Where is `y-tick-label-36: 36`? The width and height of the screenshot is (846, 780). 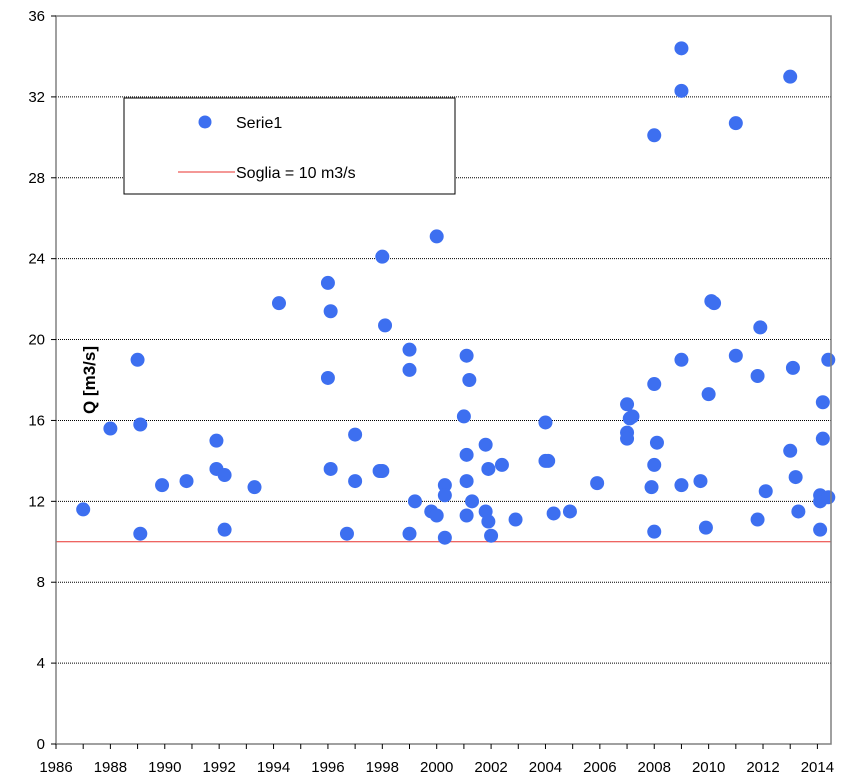 y-tick-label-36: 36 is located at coordinates (36, 16).